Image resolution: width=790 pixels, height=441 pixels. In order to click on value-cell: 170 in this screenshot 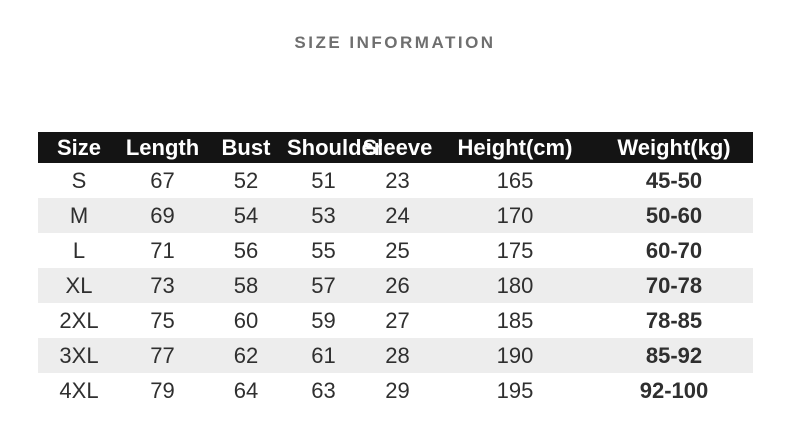, I will do `click(515, 215)`.